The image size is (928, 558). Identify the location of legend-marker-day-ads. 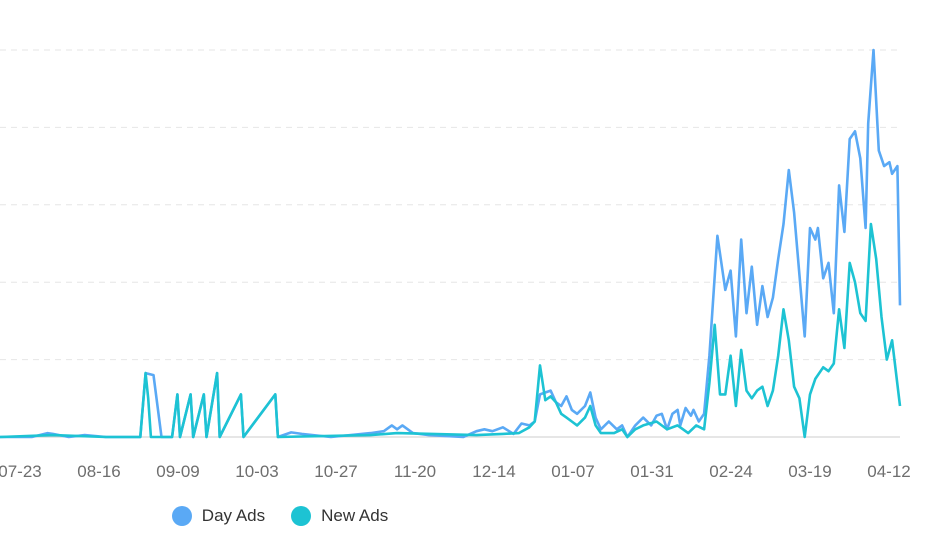
(181, 516).